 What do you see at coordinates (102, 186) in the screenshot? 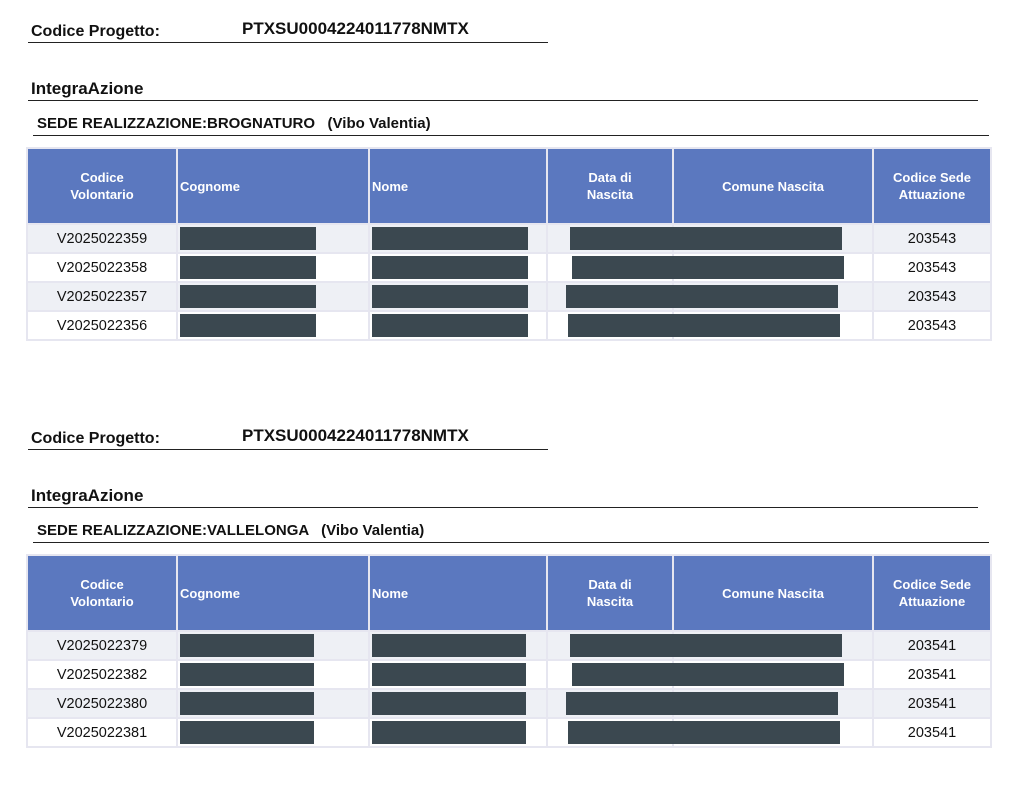
I see `header-codice-volontario: Codice Volontario` at bounding box center [102, 186].